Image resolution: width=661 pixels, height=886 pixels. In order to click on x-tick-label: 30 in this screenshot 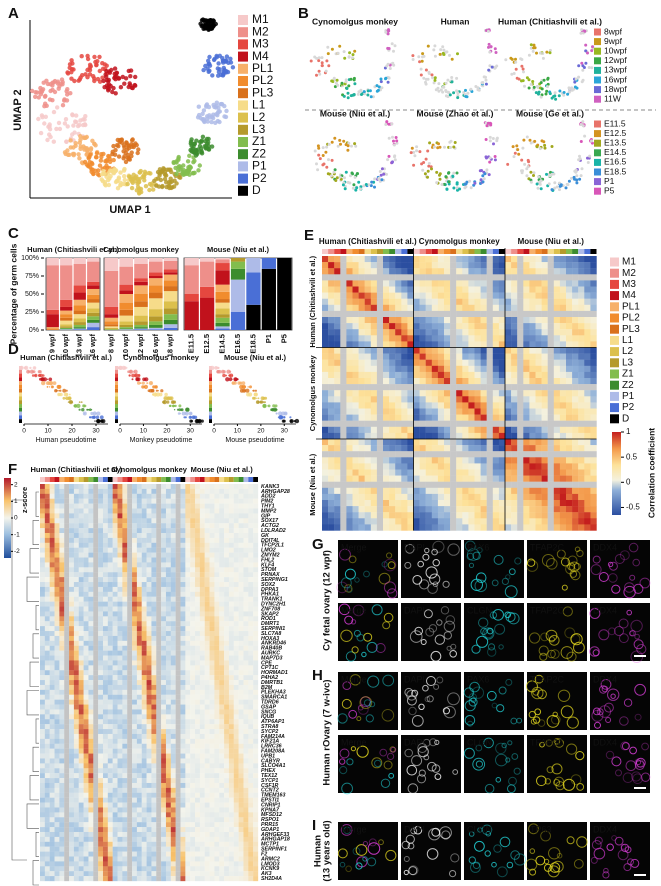, I will do `click(96, 431)`.